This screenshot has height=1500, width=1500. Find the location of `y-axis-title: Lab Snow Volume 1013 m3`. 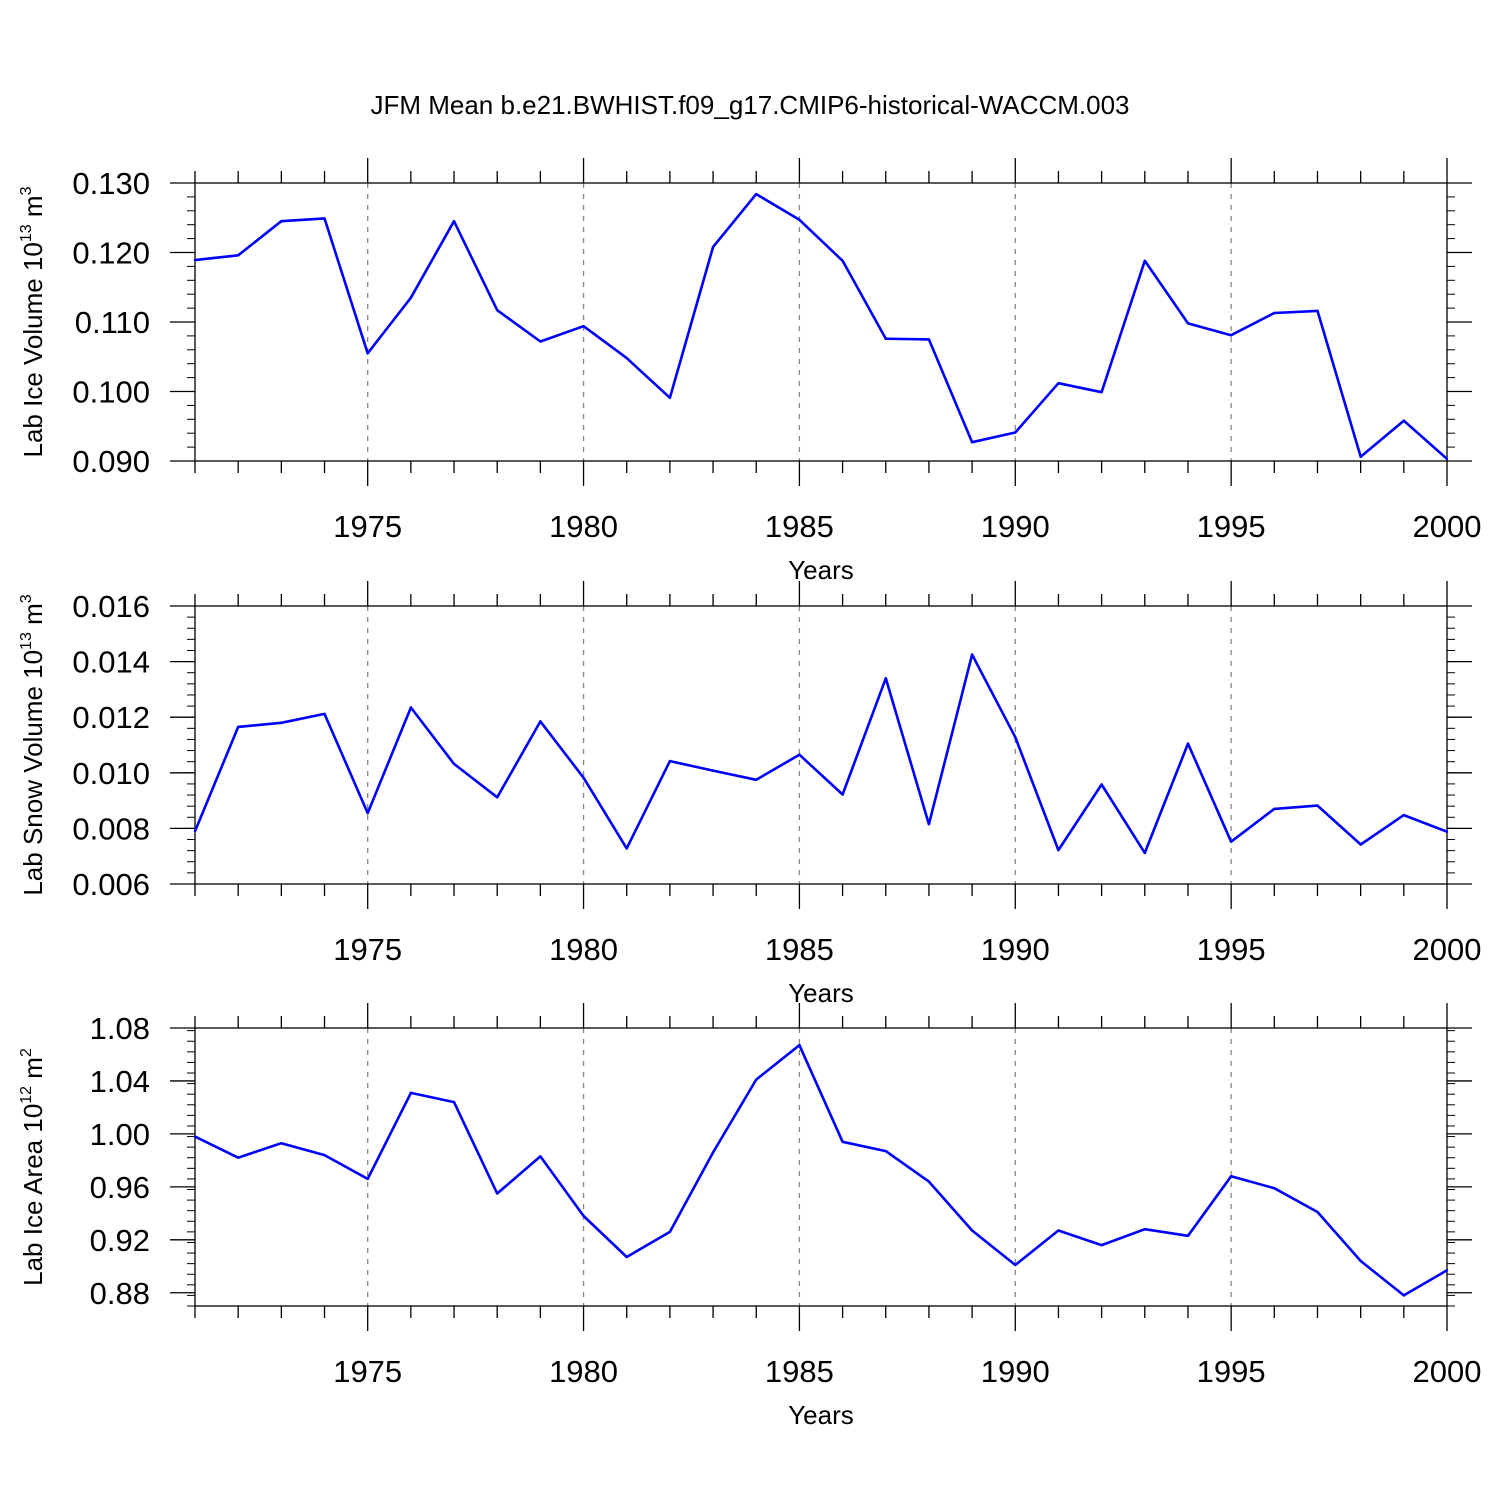

y-axis-title: Lab Snow Volume 1013 m3 is located at coordinates (33, 744).